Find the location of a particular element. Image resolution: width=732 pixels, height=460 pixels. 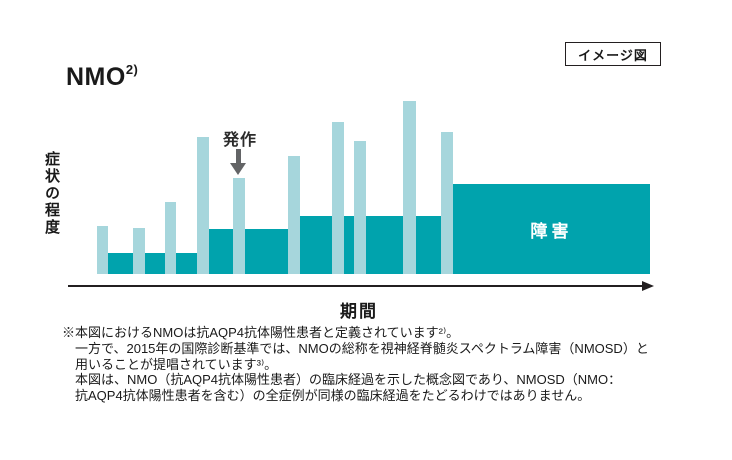

x-axis-line is located at coordinates (355, 286).